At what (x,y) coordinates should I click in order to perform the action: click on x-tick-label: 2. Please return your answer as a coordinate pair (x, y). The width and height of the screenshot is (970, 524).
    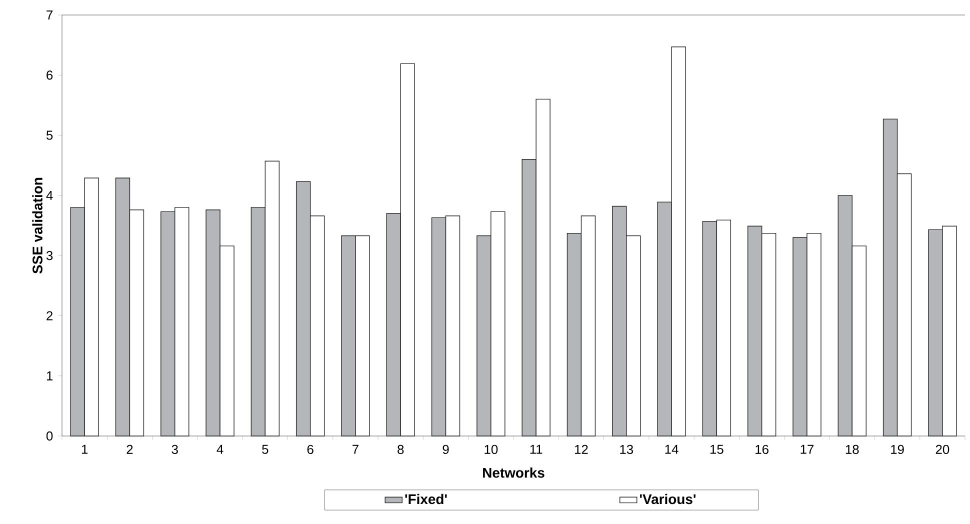
    Looking at the image, I should click on (129, 449).